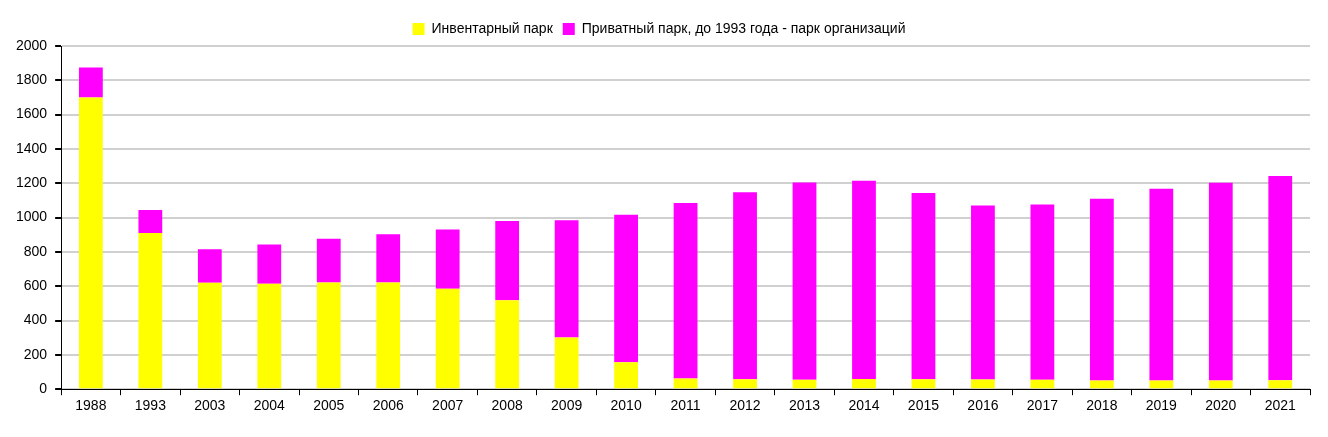  I want to click on y-tick-label: 1600, so click(31, 113).